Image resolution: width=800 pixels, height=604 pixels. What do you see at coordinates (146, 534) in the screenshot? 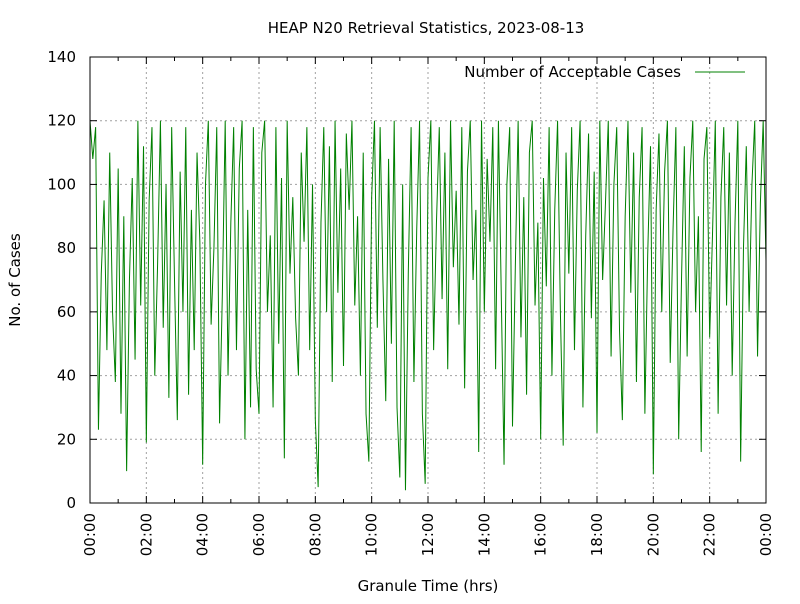
I see `x-tick-label: 02:00` at bounding box center [146, 534].